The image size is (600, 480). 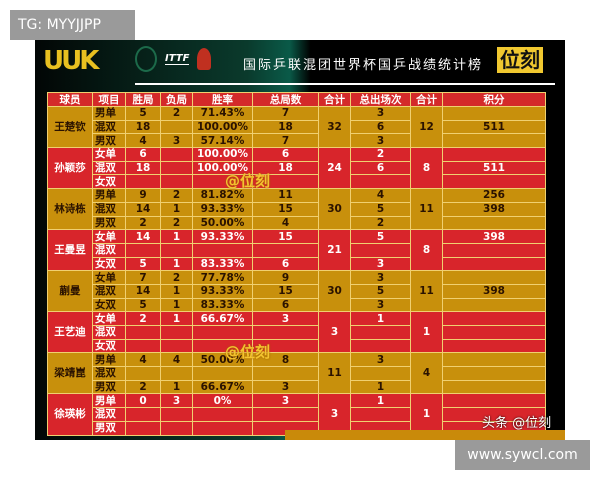 I want to click on wins-cell: 5, so click(x=143, y=113).